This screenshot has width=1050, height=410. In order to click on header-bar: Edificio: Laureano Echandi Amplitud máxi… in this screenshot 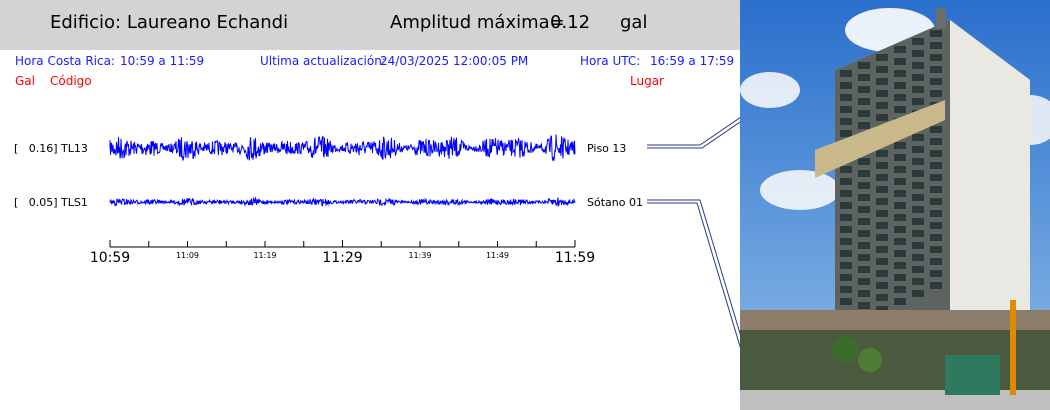, I will do `click(370, 25)`.